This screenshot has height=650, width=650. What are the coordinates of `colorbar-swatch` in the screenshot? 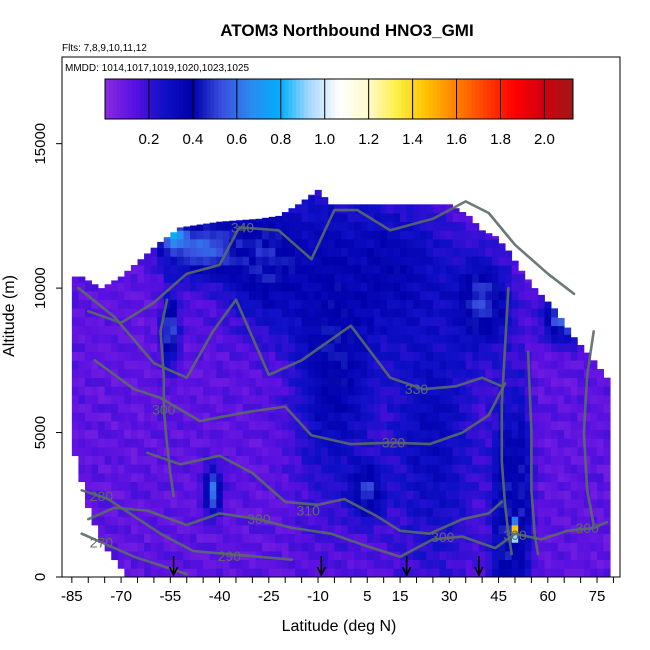 It's located at (302, 99).